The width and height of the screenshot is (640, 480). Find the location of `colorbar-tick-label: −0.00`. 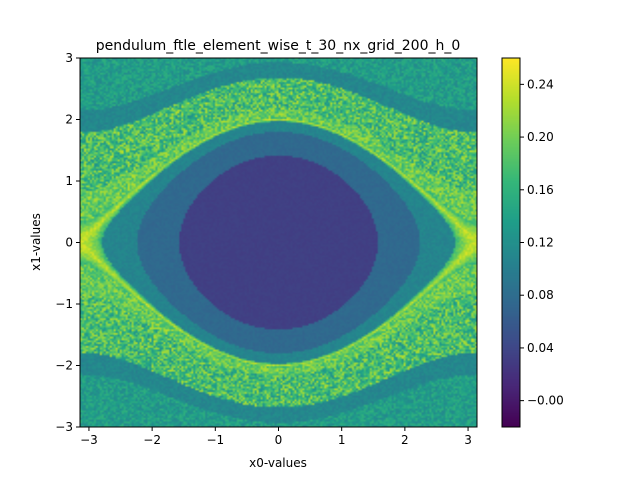

colorbar-tick-label: −0.00 is located at coordinates (545, 401).